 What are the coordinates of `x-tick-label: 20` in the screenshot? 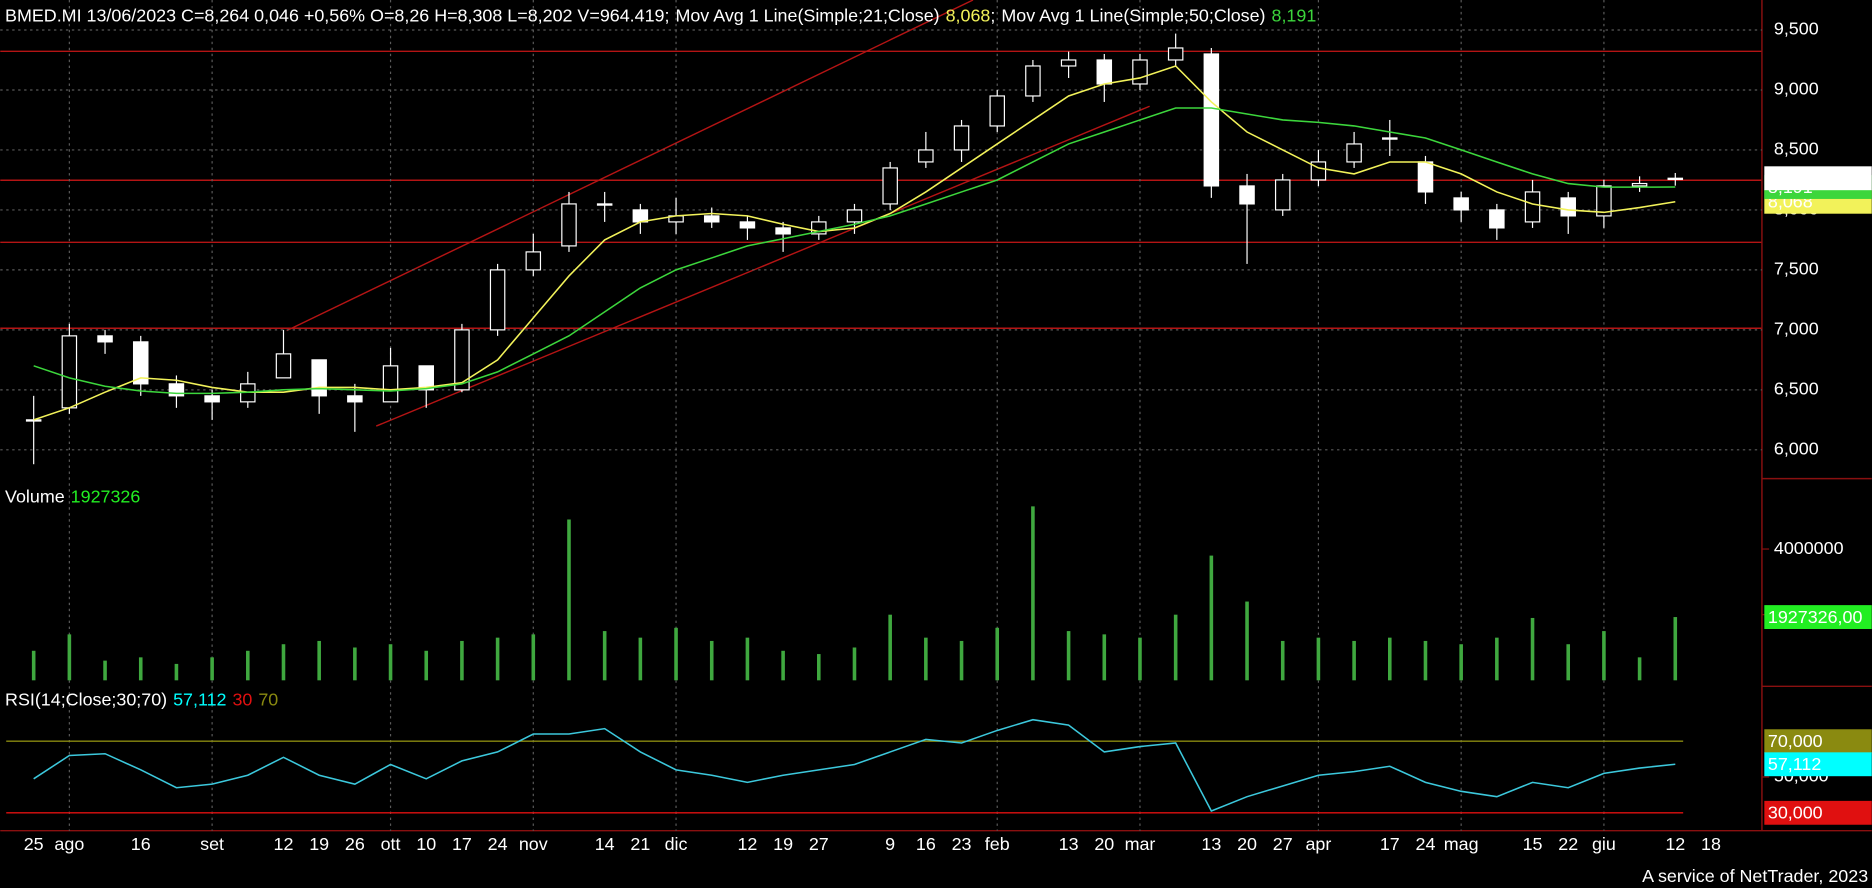 It's located at (1104, 844).